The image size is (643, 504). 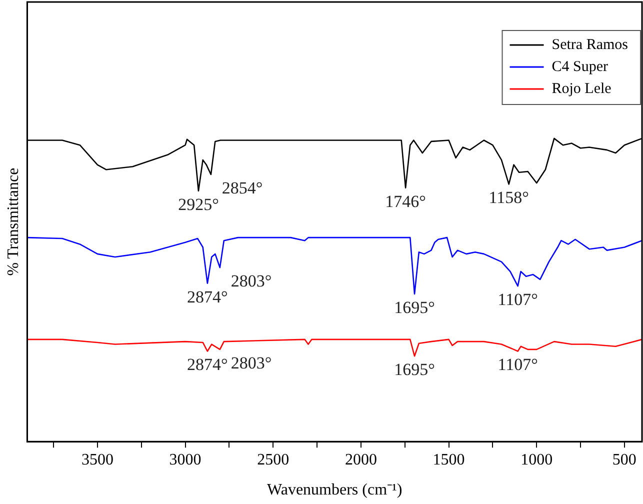 What do you see at coordinates (624, 459) in the screenshot?
I see `x-tick-label: 500` at bounding box center [624, 459].